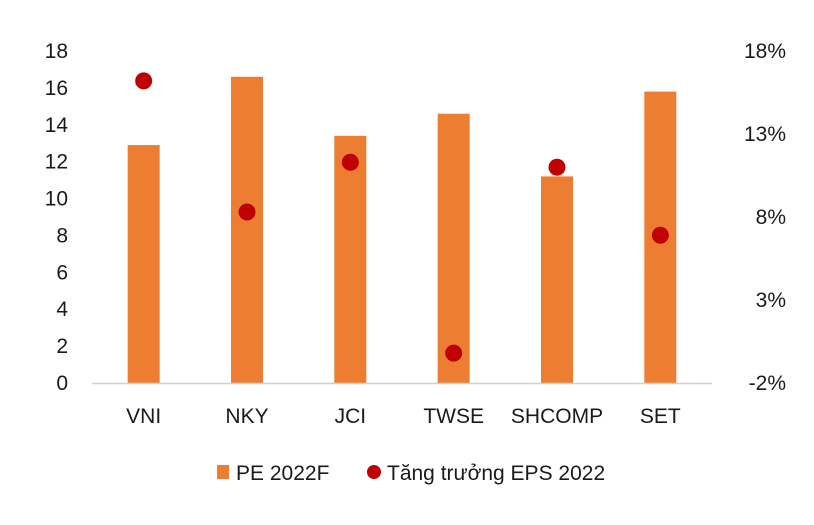  I want to click on legend-bar-label: PE 2022F, so click(282, 473).